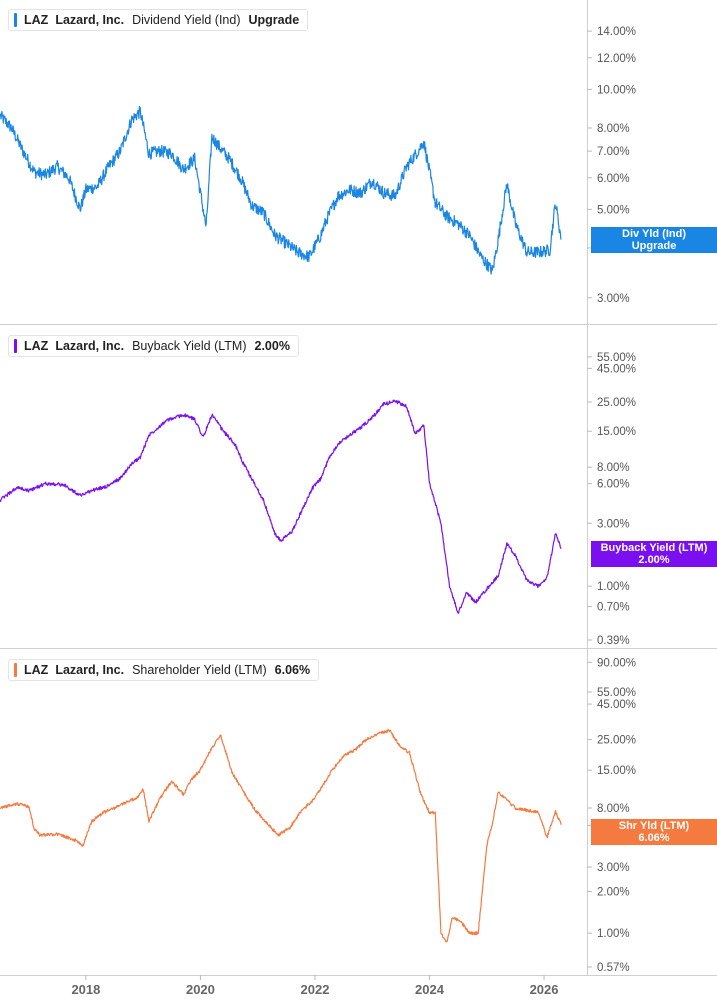 This screenshot has width=717, height=1005. I want to click on last-value-flag-dividend: Div Yld (Ind) Upgrade, so click(654, 240).